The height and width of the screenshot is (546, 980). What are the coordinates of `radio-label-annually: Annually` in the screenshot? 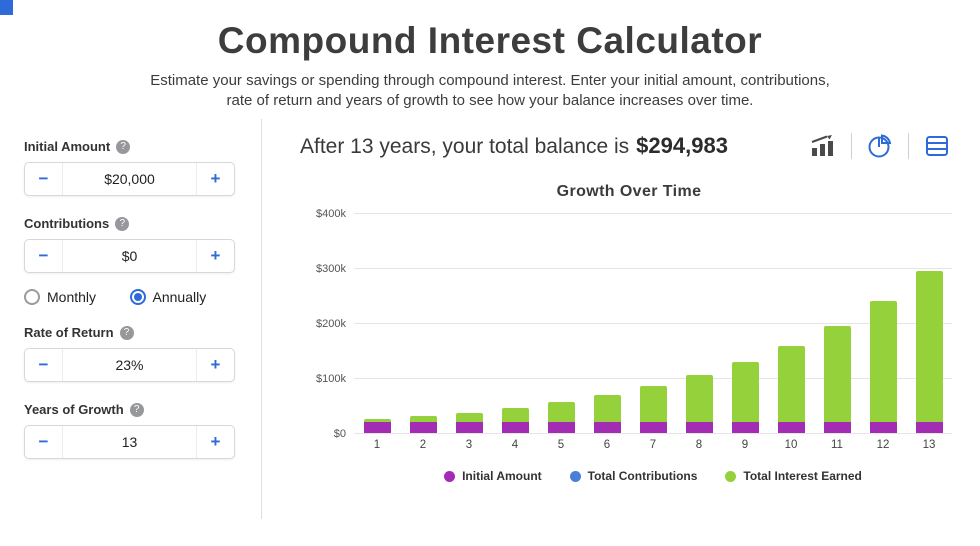 It's located at (179, 297).